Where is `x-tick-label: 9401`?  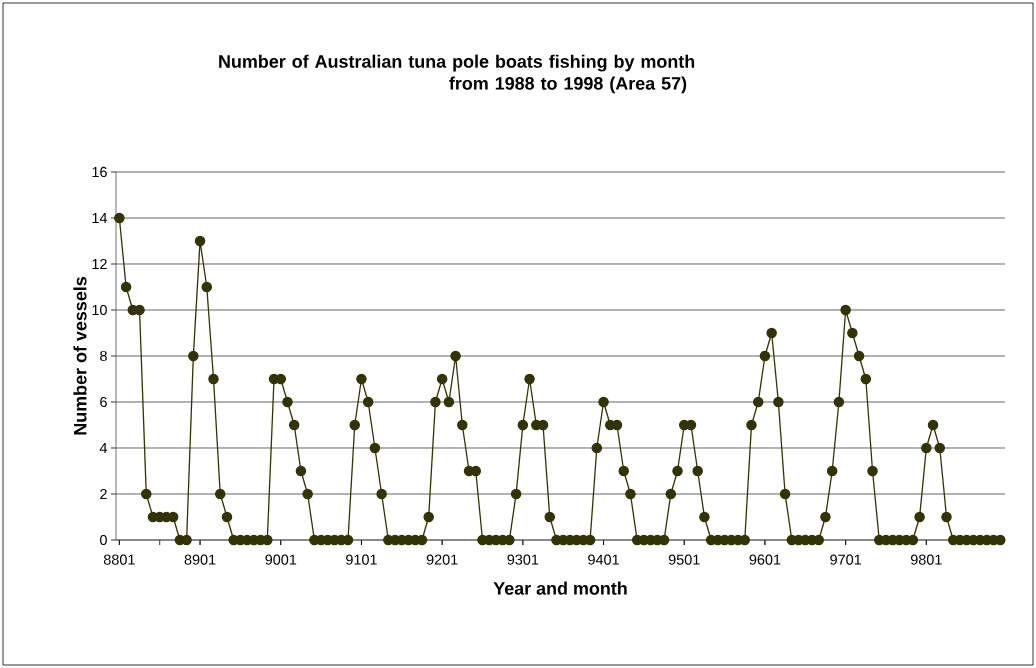
x-tick-label: 9401 is located at coordinates (603, 559).